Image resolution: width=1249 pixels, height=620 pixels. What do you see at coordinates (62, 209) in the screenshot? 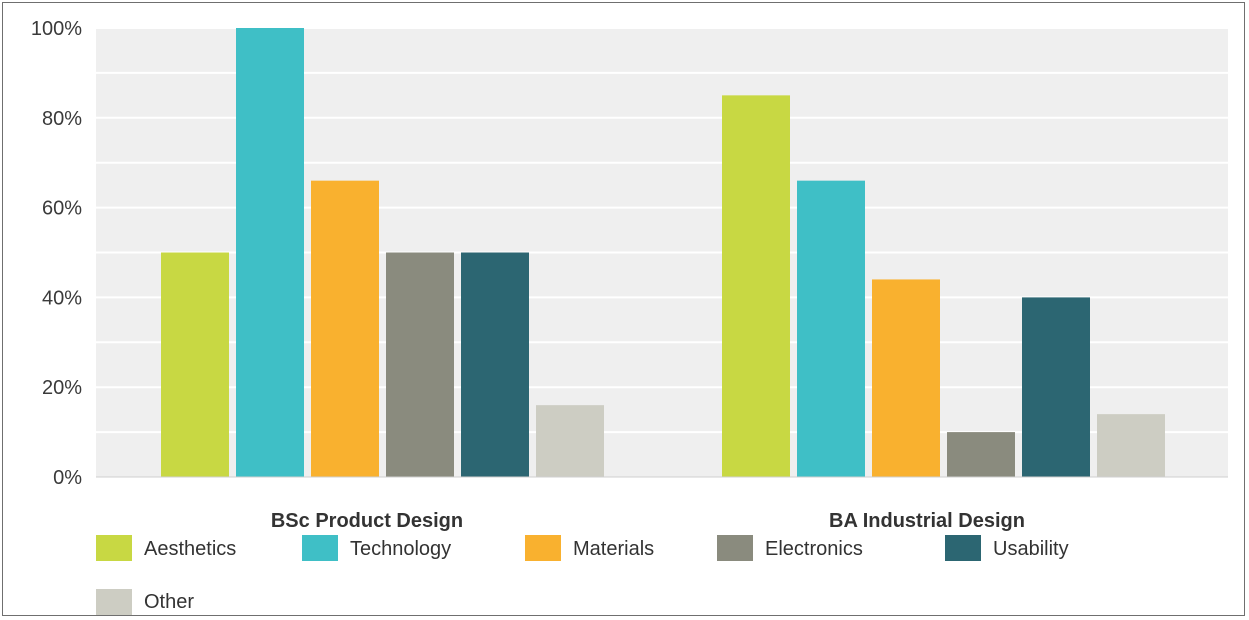
I see `y-tick-label: 60%` at bounding box center [62, 209].